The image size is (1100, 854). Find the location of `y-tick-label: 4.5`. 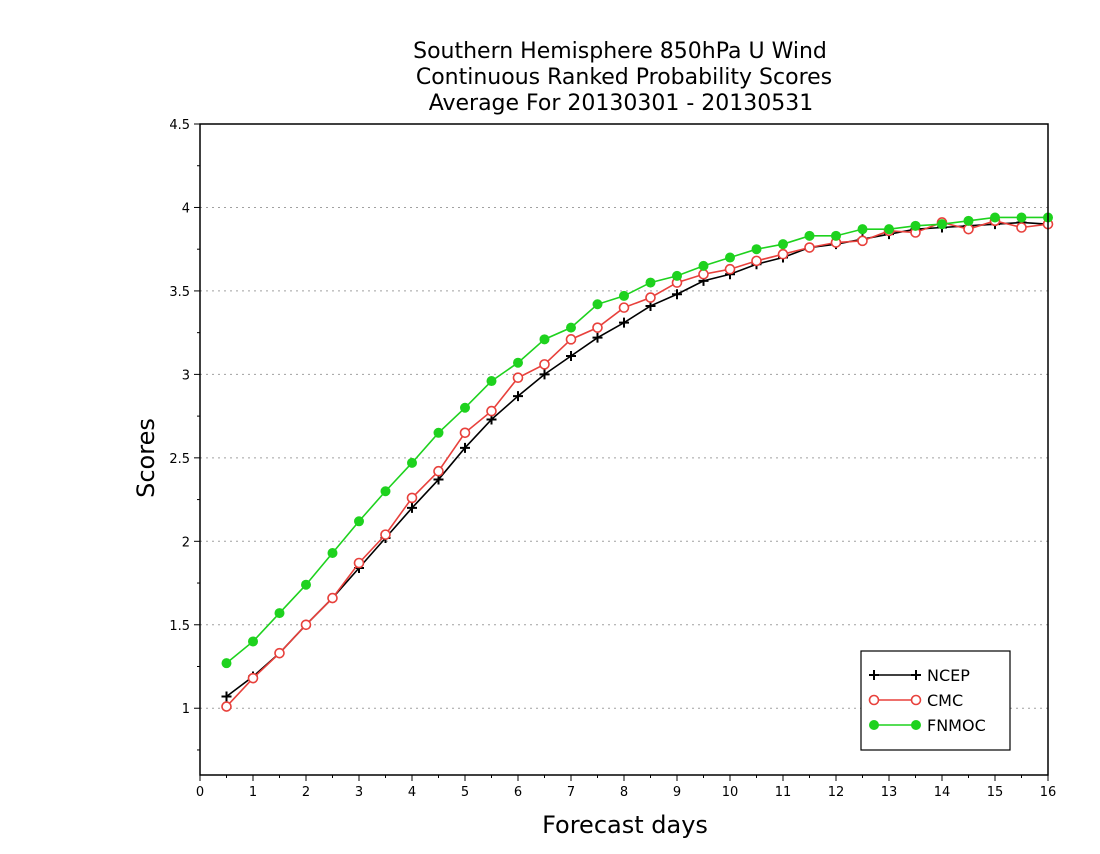

y-tick-label: 4.5 is located at coordinates (179, 125).